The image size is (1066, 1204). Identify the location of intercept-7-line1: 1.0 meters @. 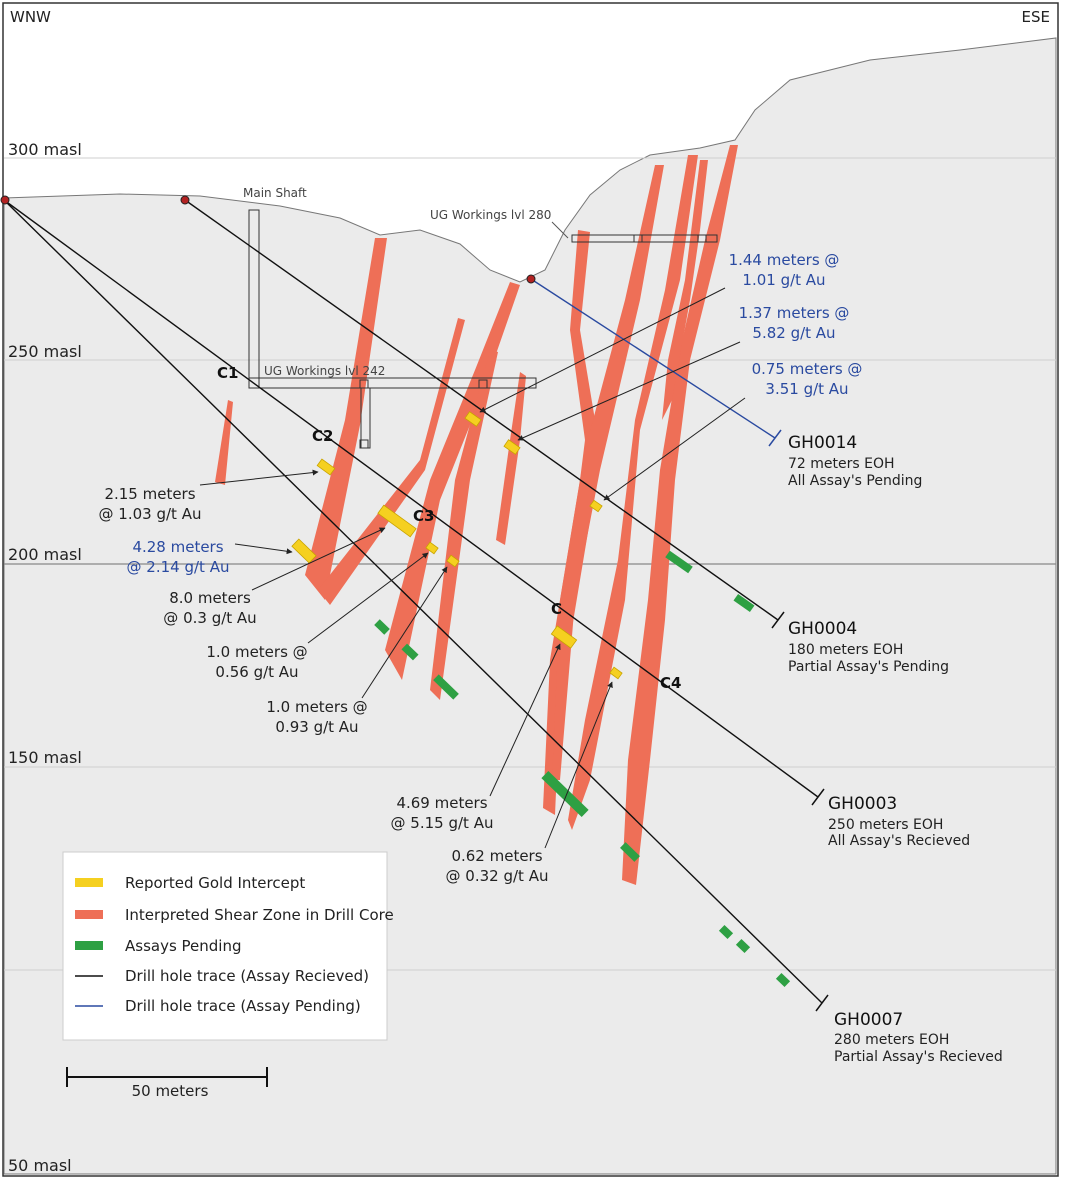
(256, 652).